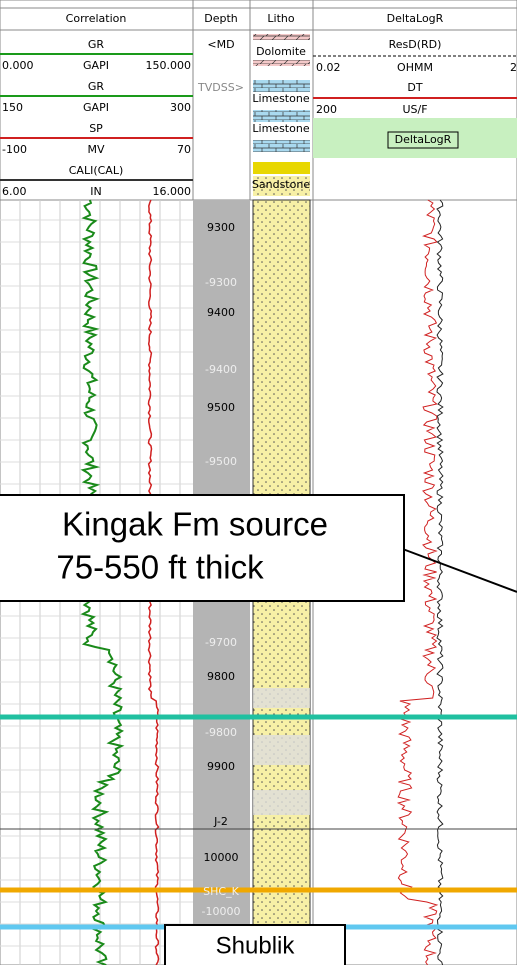 Image resolution: width=517 pixels, height=969 pixels. I want to click on label: ResD(RD), so click(415, 44).